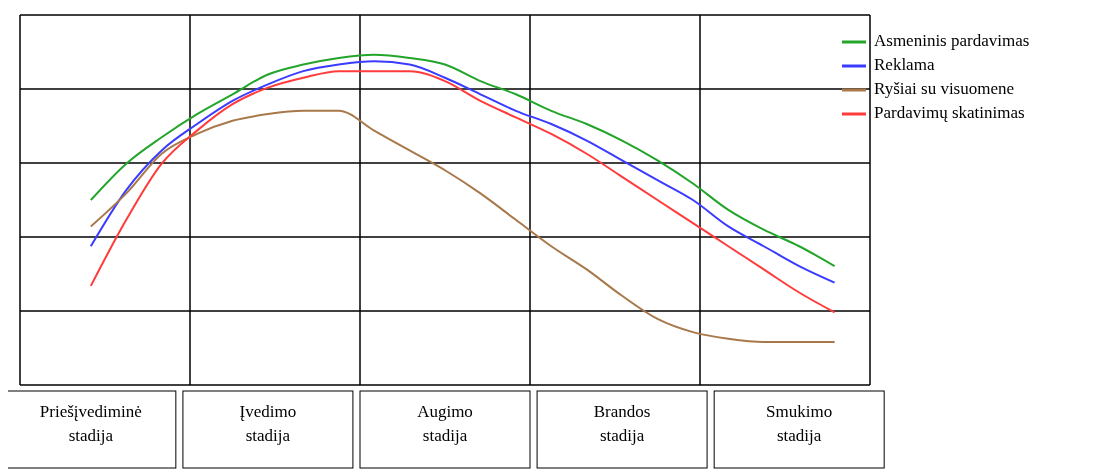  Describe the element at coordinates (268, 423) in the screenshot. I see `x-tick-label: Įvedimo stadija` at that location.